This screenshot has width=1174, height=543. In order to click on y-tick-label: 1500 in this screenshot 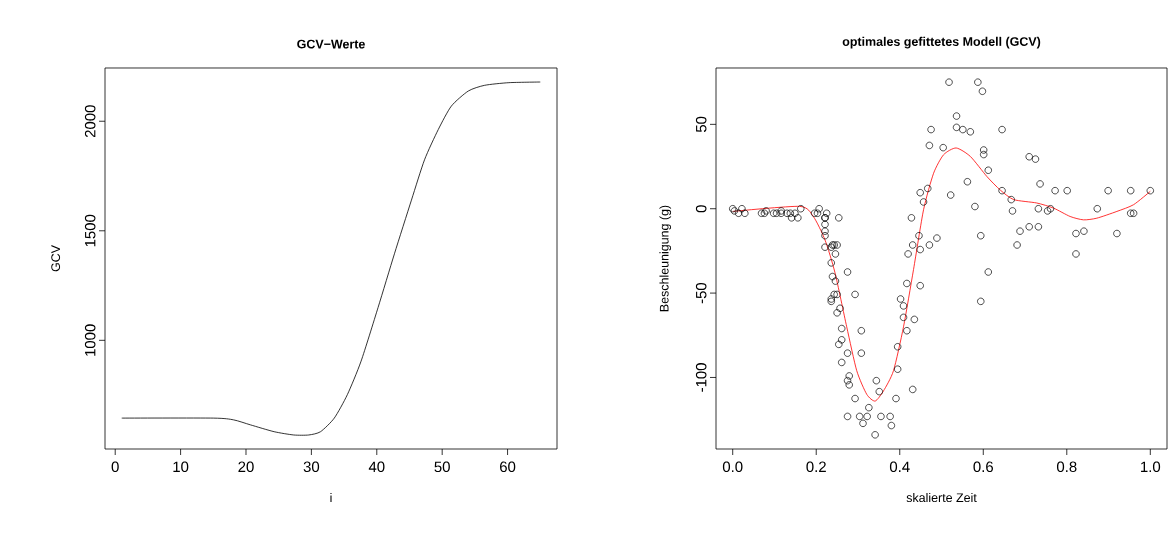, I will do `click(90, 230)`.